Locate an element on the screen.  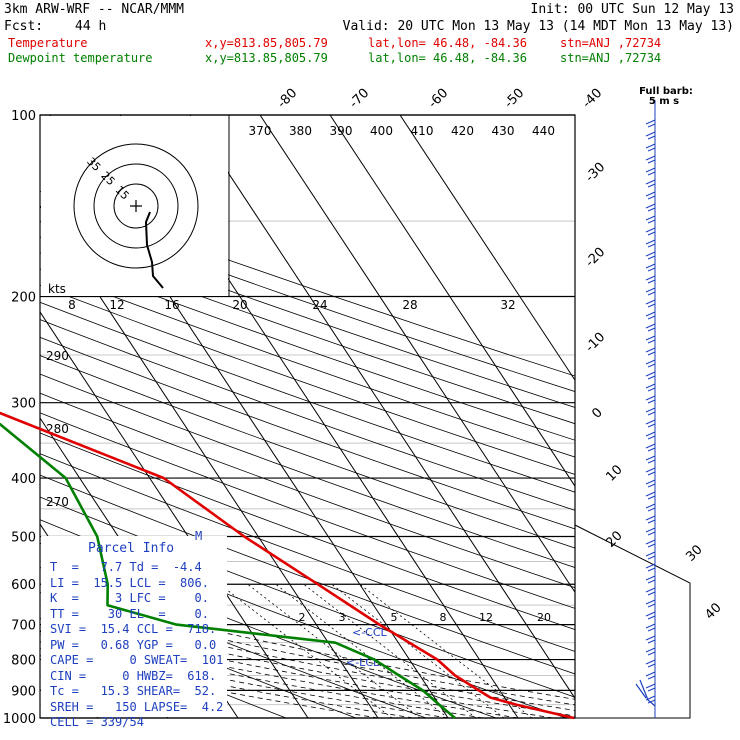
ccl-label: <-CCL is located at coordinates (370, 632).